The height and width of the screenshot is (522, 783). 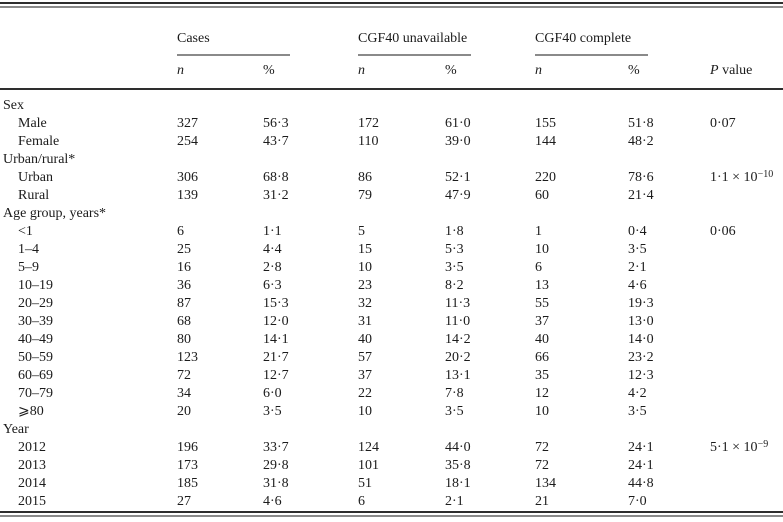 I want to click on cell-p-value: 1·1 × 10−10, so click(x=742, y=177).